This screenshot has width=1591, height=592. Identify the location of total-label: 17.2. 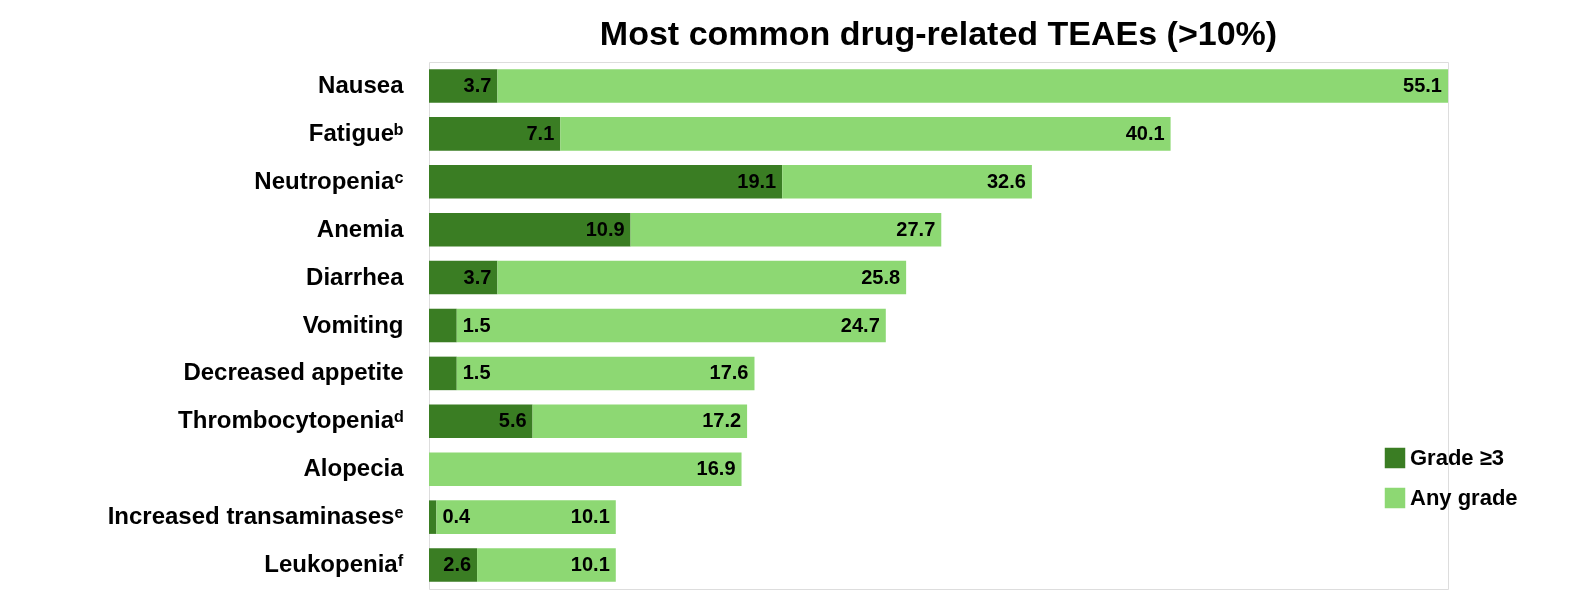
(722, 420).